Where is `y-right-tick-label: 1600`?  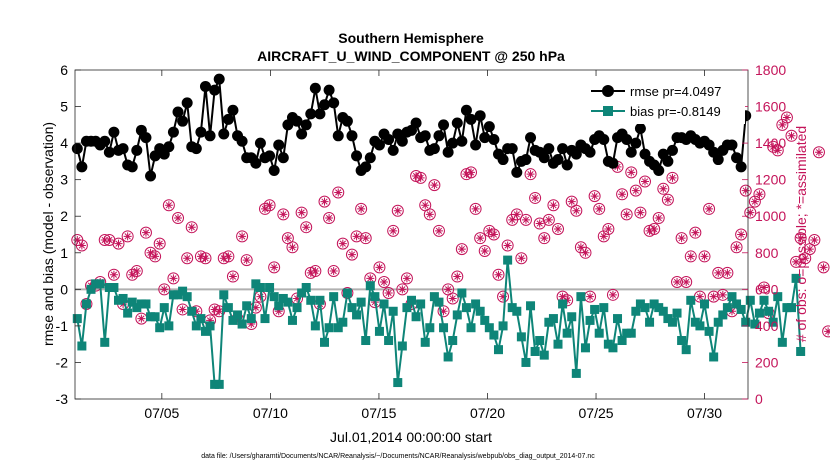
y-right-tick-label: 1600 is located at coordinates (770, 107).